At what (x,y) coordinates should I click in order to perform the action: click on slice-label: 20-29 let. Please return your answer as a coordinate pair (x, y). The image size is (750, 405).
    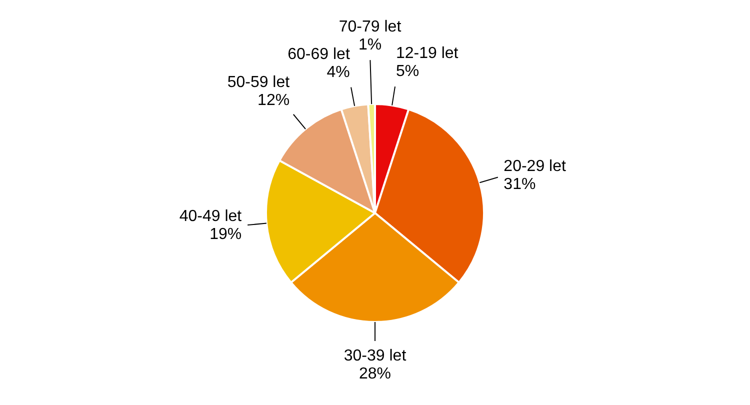
    Looking at the image, I should click on (535, 167).